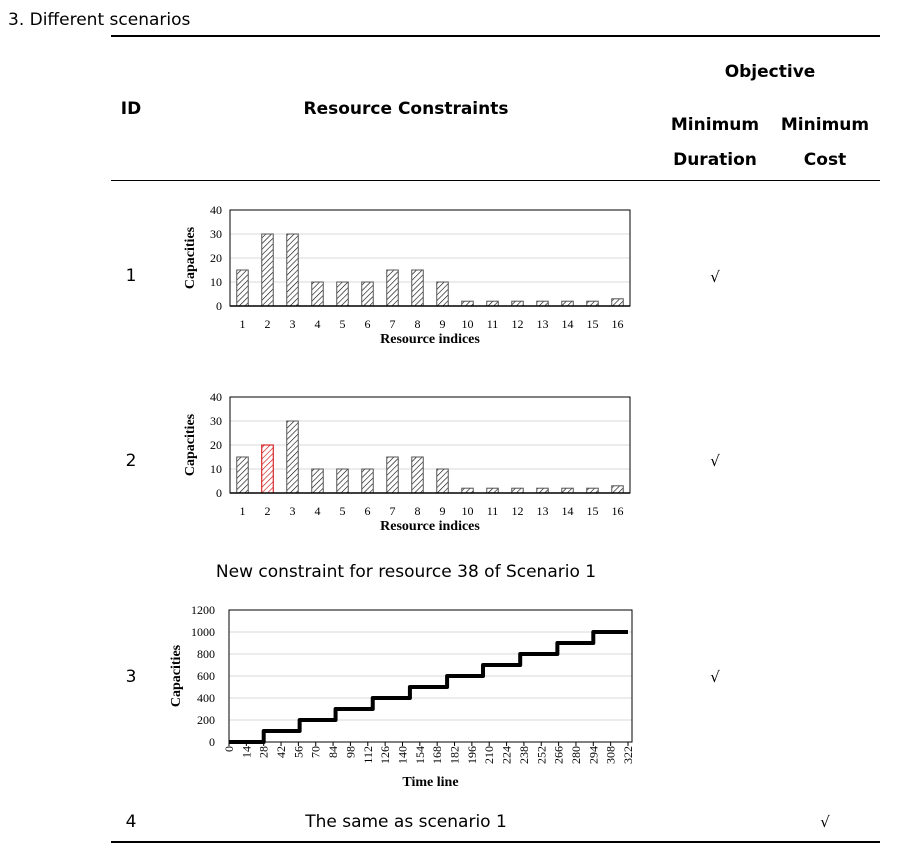 The width and height of the screenshot is (903, 864). Describe the element at coordinates (825, 160) in the screenshot. I see `header-min-cost-2: Cost` at that location.